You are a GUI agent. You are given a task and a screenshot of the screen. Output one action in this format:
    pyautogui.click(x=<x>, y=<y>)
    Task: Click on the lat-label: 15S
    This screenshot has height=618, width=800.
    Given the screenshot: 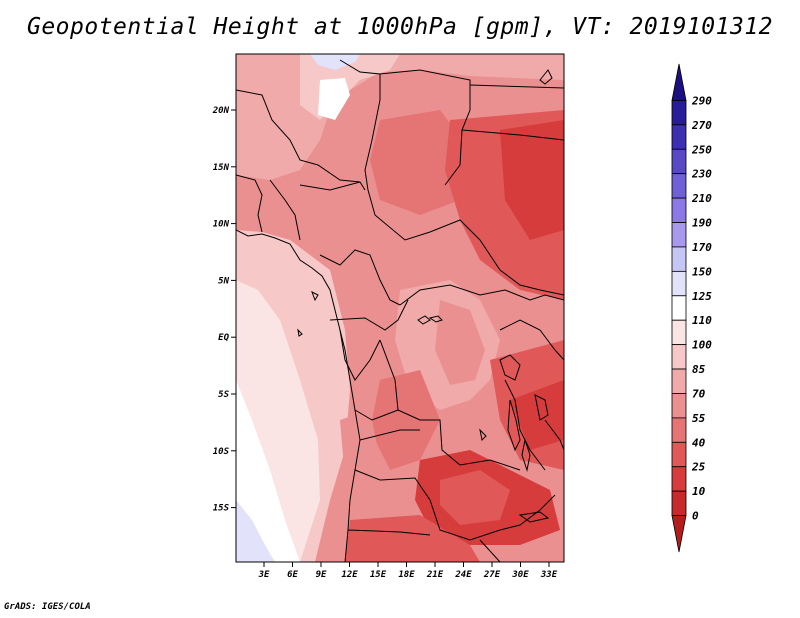 What is the action you would take?
    pyautogui.click(x=221, y=509)
    